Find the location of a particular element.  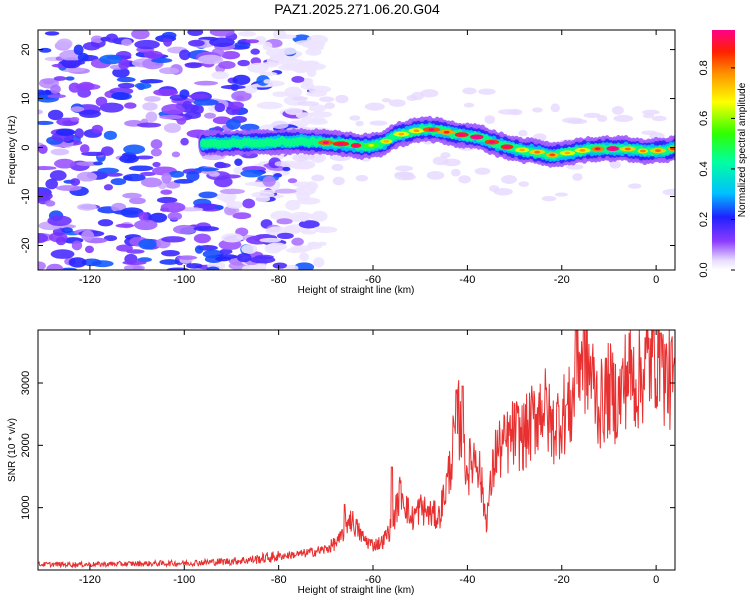

colorbar-gradient is located at coordinates (723, 150).